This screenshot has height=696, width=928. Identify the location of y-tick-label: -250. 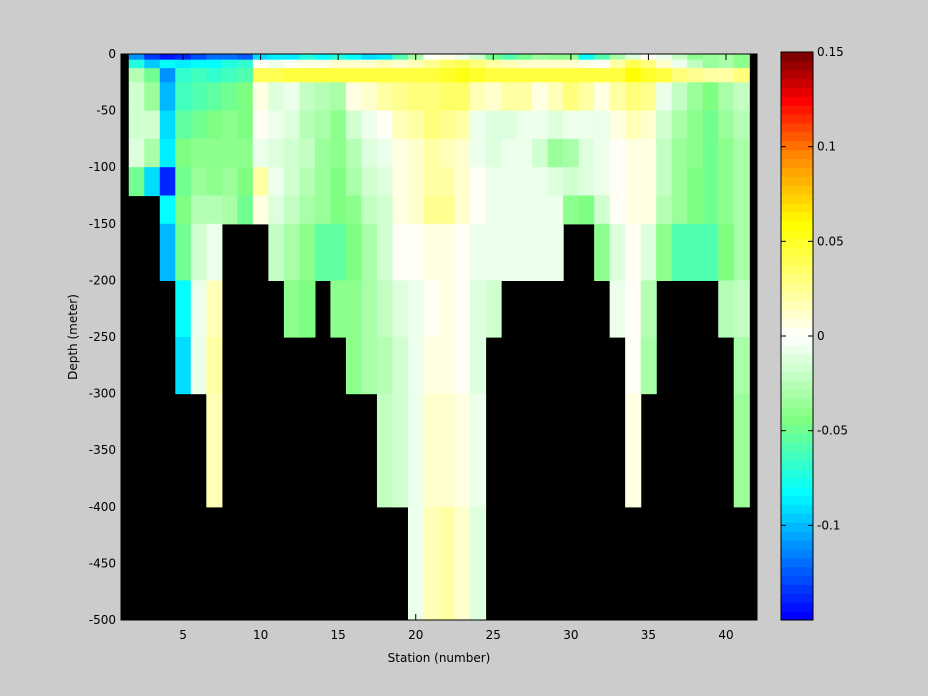
(102, 337).